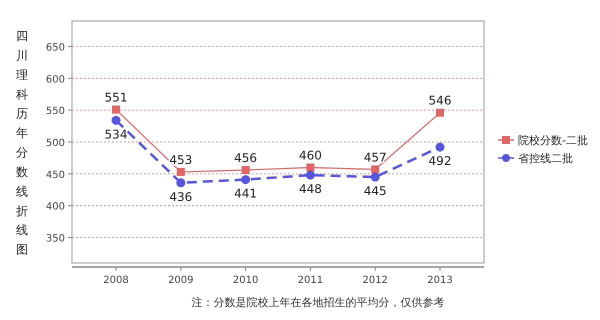 The image size is (600, 320). What do you see at coordinates (440, 280) in the screenshot?
I see `x-tick-label: 2013` at bounding box center [440, 280].